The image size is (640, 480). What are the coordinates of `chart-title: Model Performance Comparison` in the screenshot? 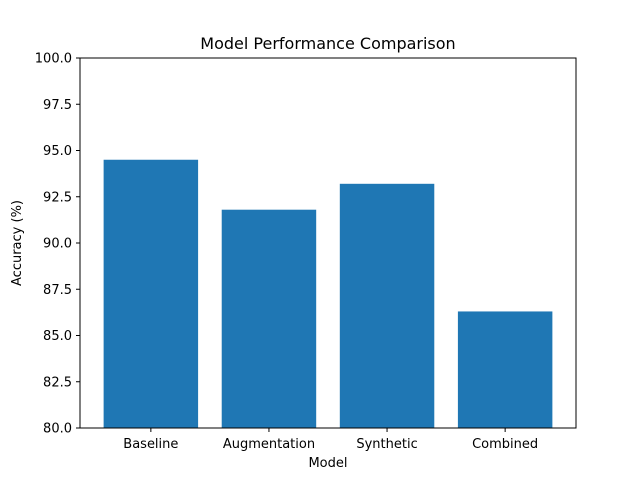 It's located at (327, 43).